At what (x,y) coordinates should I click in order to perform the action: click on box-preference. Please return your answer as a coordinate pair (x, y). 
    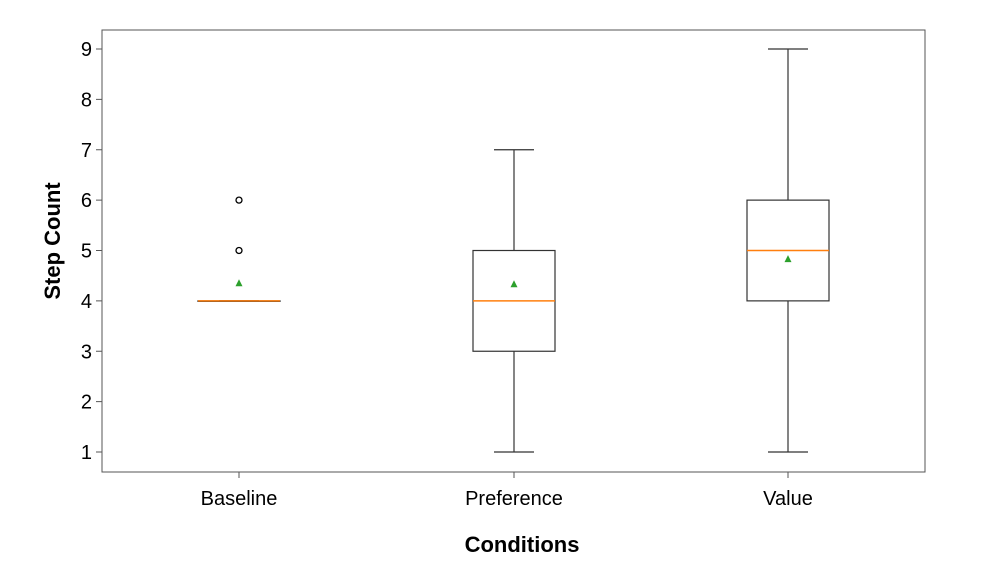
    Looking at the image, I should click on (514, 301).